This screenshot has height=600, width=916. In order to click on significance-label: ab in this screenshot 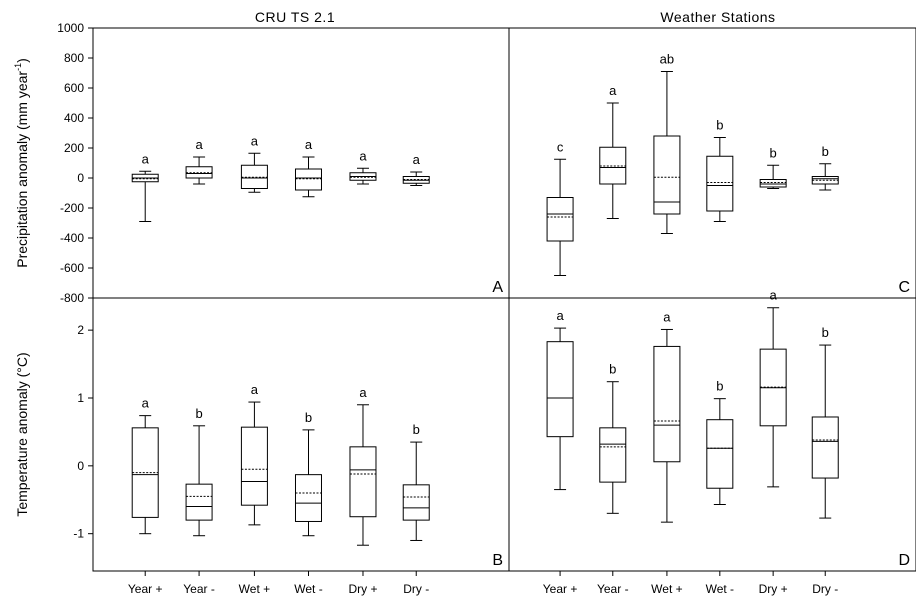, I will do `click(667, 59)`.